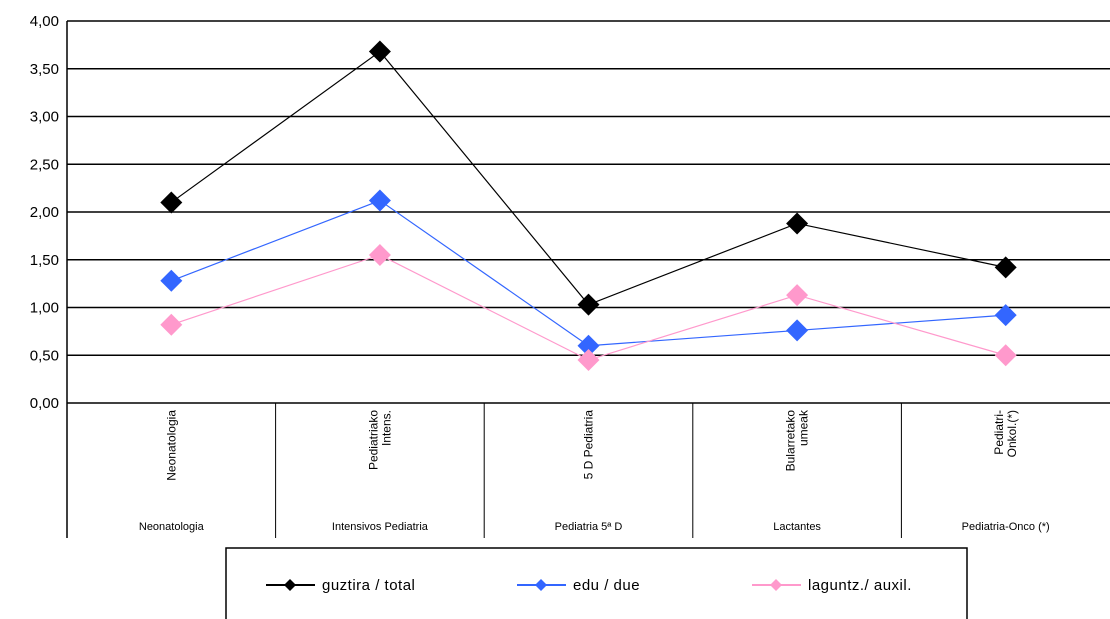  I want to click on legend-item: guztira / total, so click(340, 585).